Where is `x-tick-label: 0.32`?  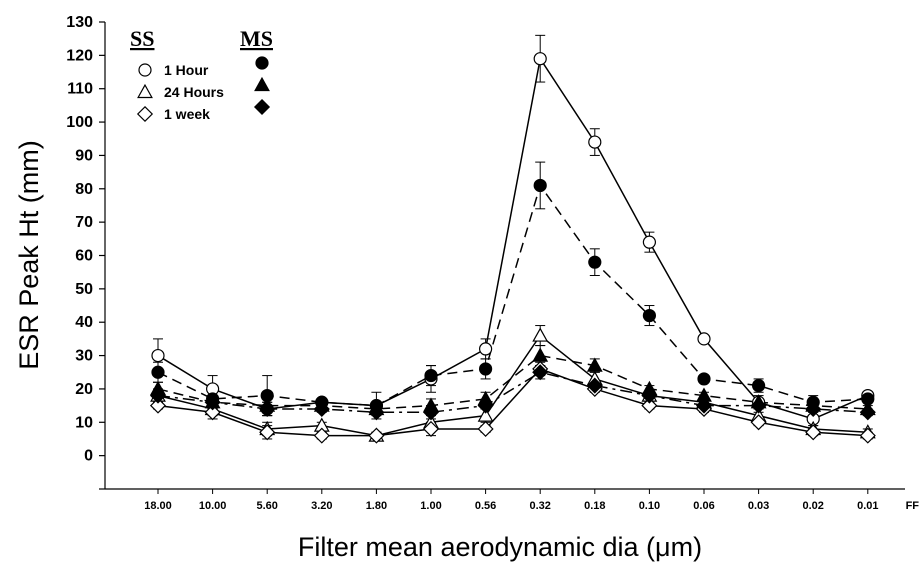 x-tick-label: 0.32 is located at coordinates (539, 506).